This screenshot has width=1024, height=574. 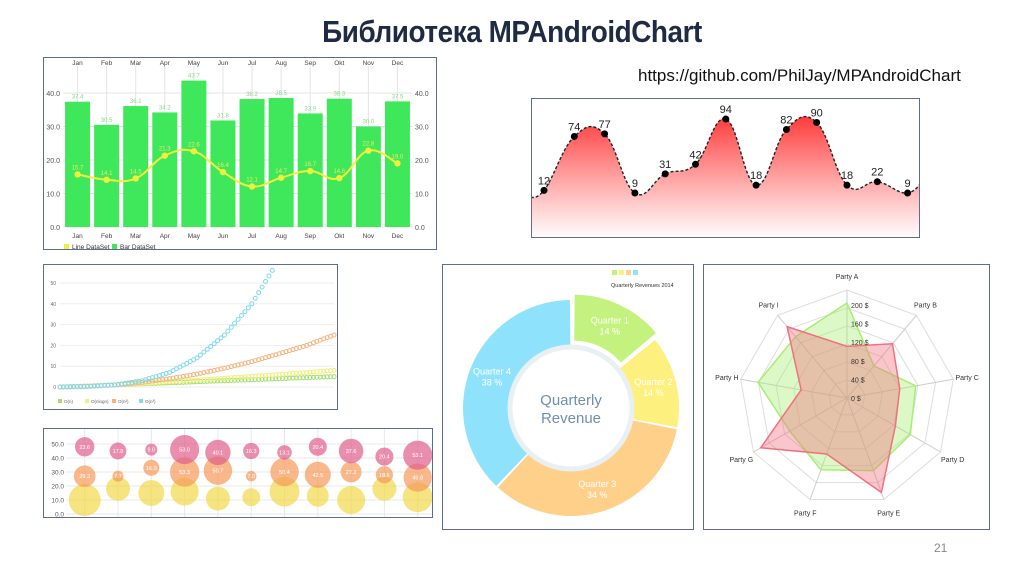 I want to click on scatter-chart-svg: 0 10 20 30 40 50 O(n) O(nlogn) O(n²) O(n³), so click(x=193, y=335).